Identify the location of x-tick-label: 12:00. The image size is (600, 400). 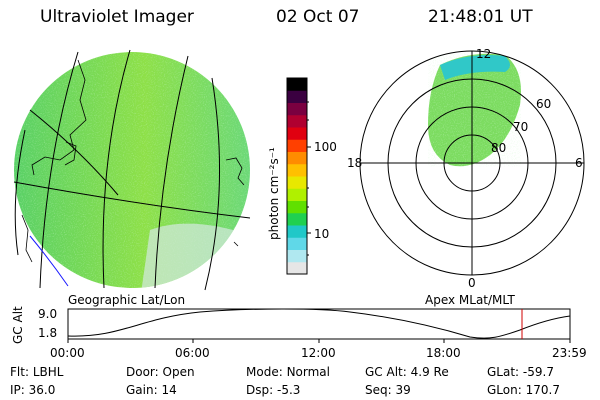
(318, 353).